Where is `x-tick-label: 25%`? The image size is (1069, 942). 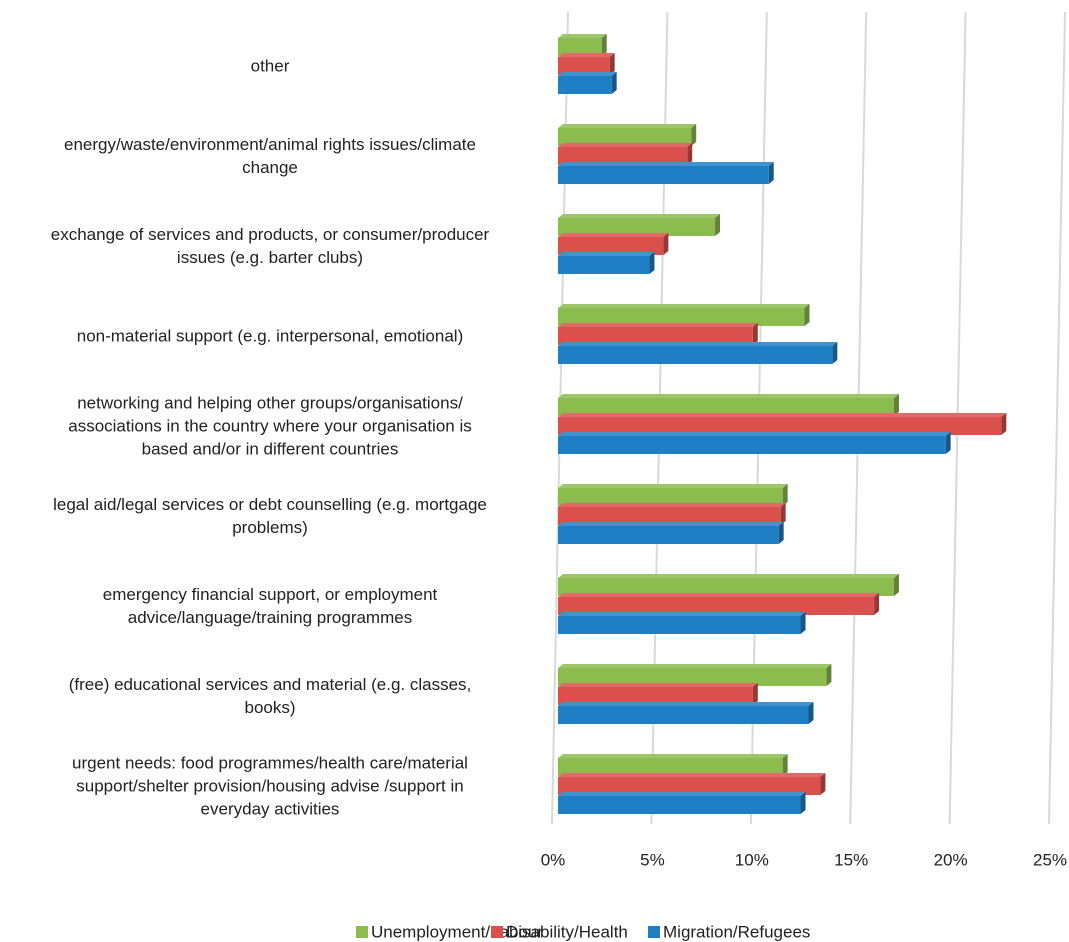 x-tick-label: 25% is located at coordinates (1050, 859).